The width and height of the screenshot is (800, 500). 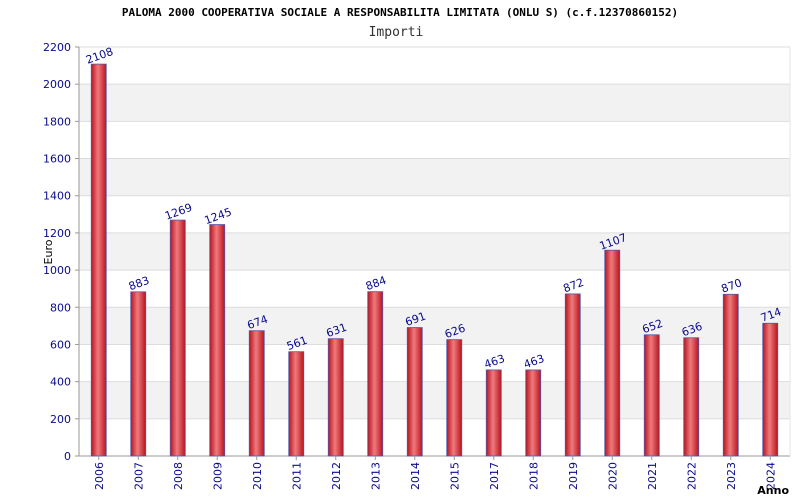 What do you see at coordinates (60, 344) in the screenshot?
I see `y-tick-label: 600` at bounding box center [60, 344].